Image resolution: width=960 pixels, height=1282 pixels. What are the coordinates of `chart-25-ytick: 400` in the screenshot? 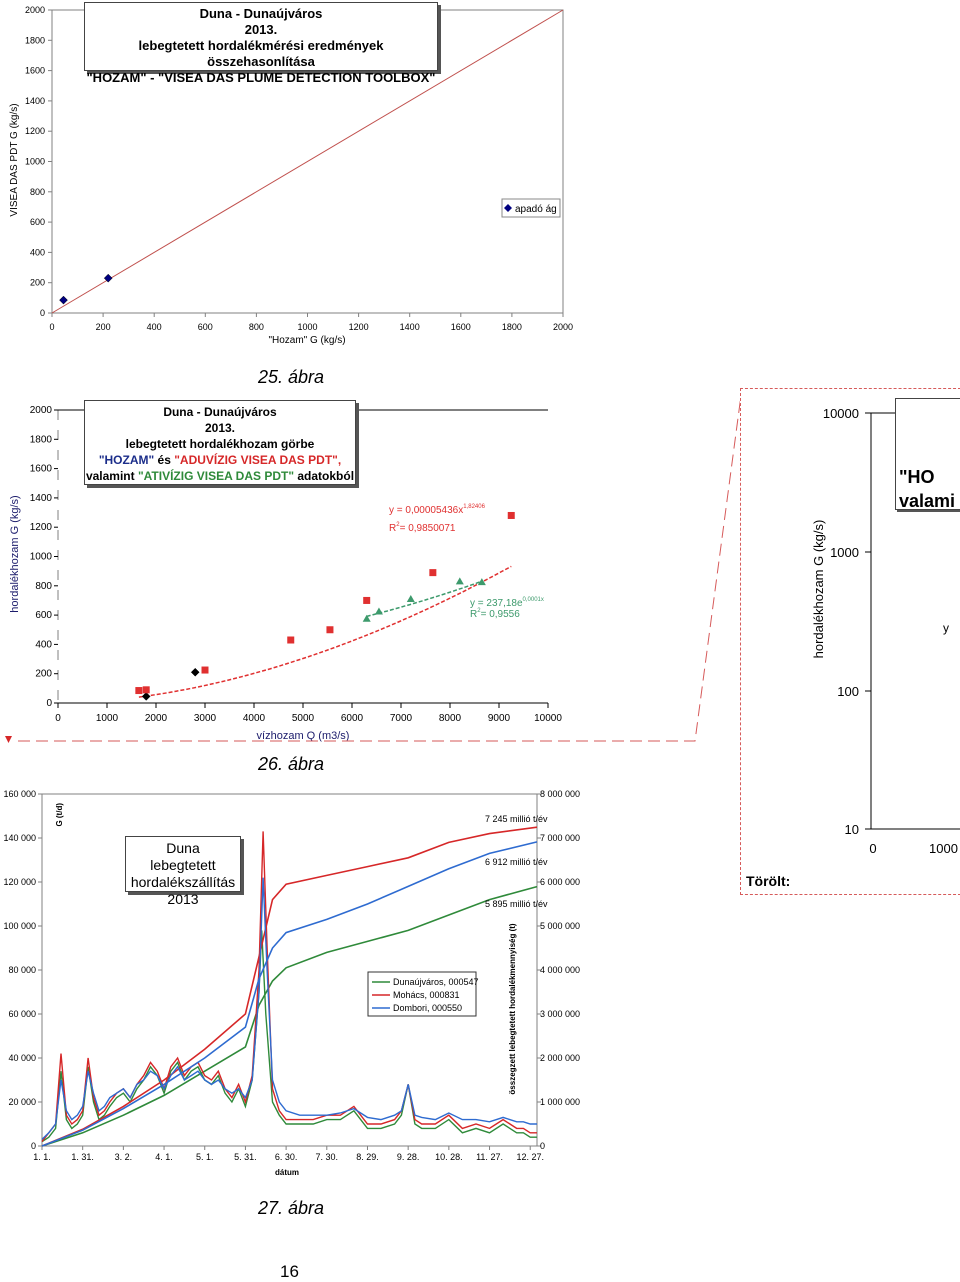 It's located at (37, 252).